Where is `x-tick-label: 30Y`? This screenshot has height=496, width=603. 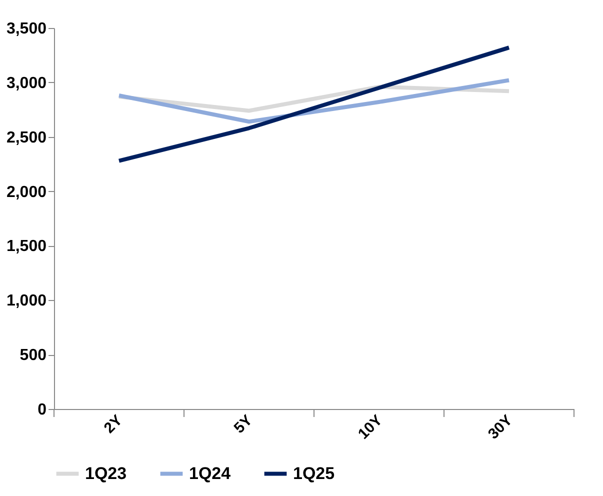 x-tick-label: 30Y is located at coordinates (500, 427).